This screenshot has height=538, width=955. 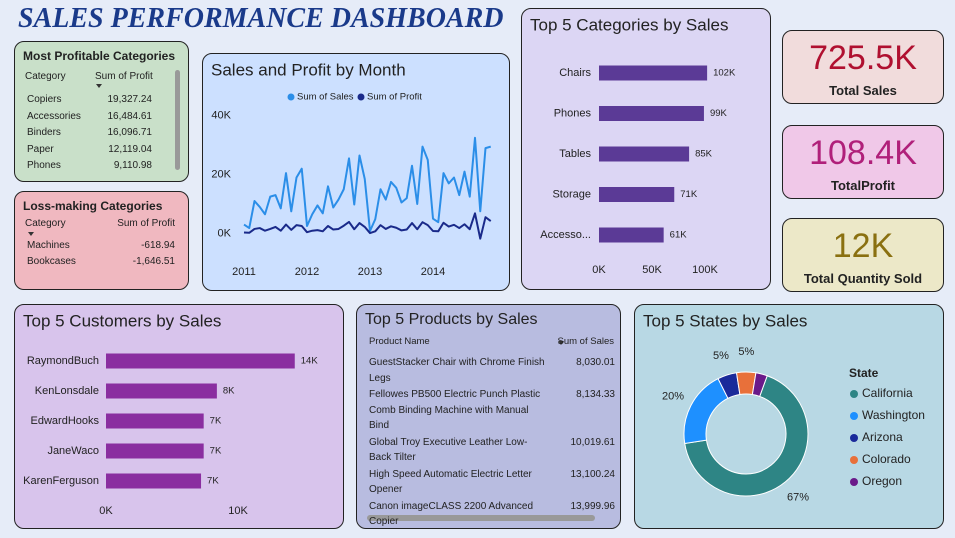 I want to click on row-label: Machines, so click(x=48, y=245).